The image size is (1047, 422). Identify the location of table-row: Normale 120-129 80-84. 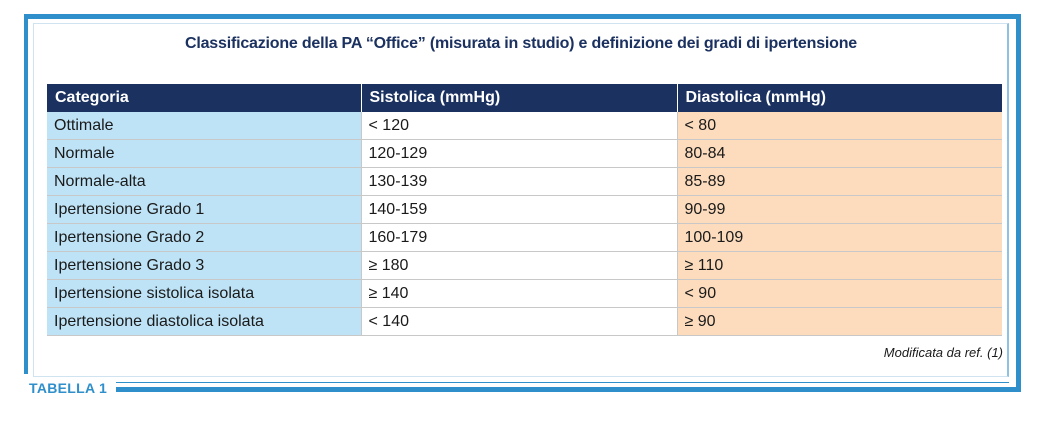
(524, 153).